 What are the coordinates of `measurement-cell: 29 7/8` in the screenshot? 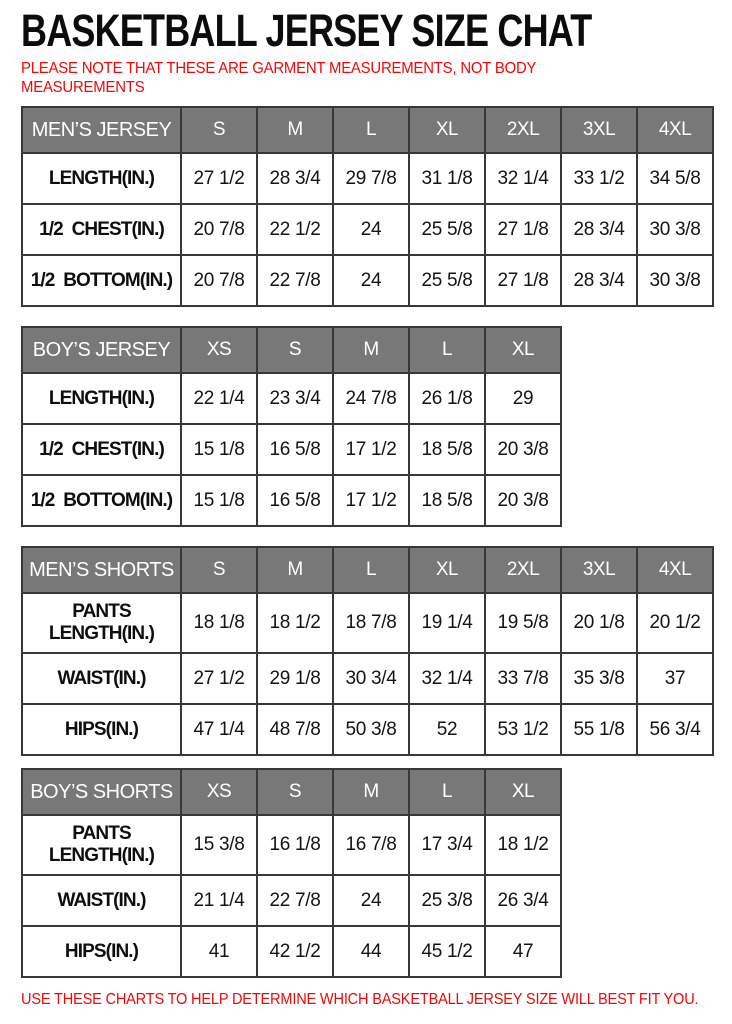 It's located at (371, 178).